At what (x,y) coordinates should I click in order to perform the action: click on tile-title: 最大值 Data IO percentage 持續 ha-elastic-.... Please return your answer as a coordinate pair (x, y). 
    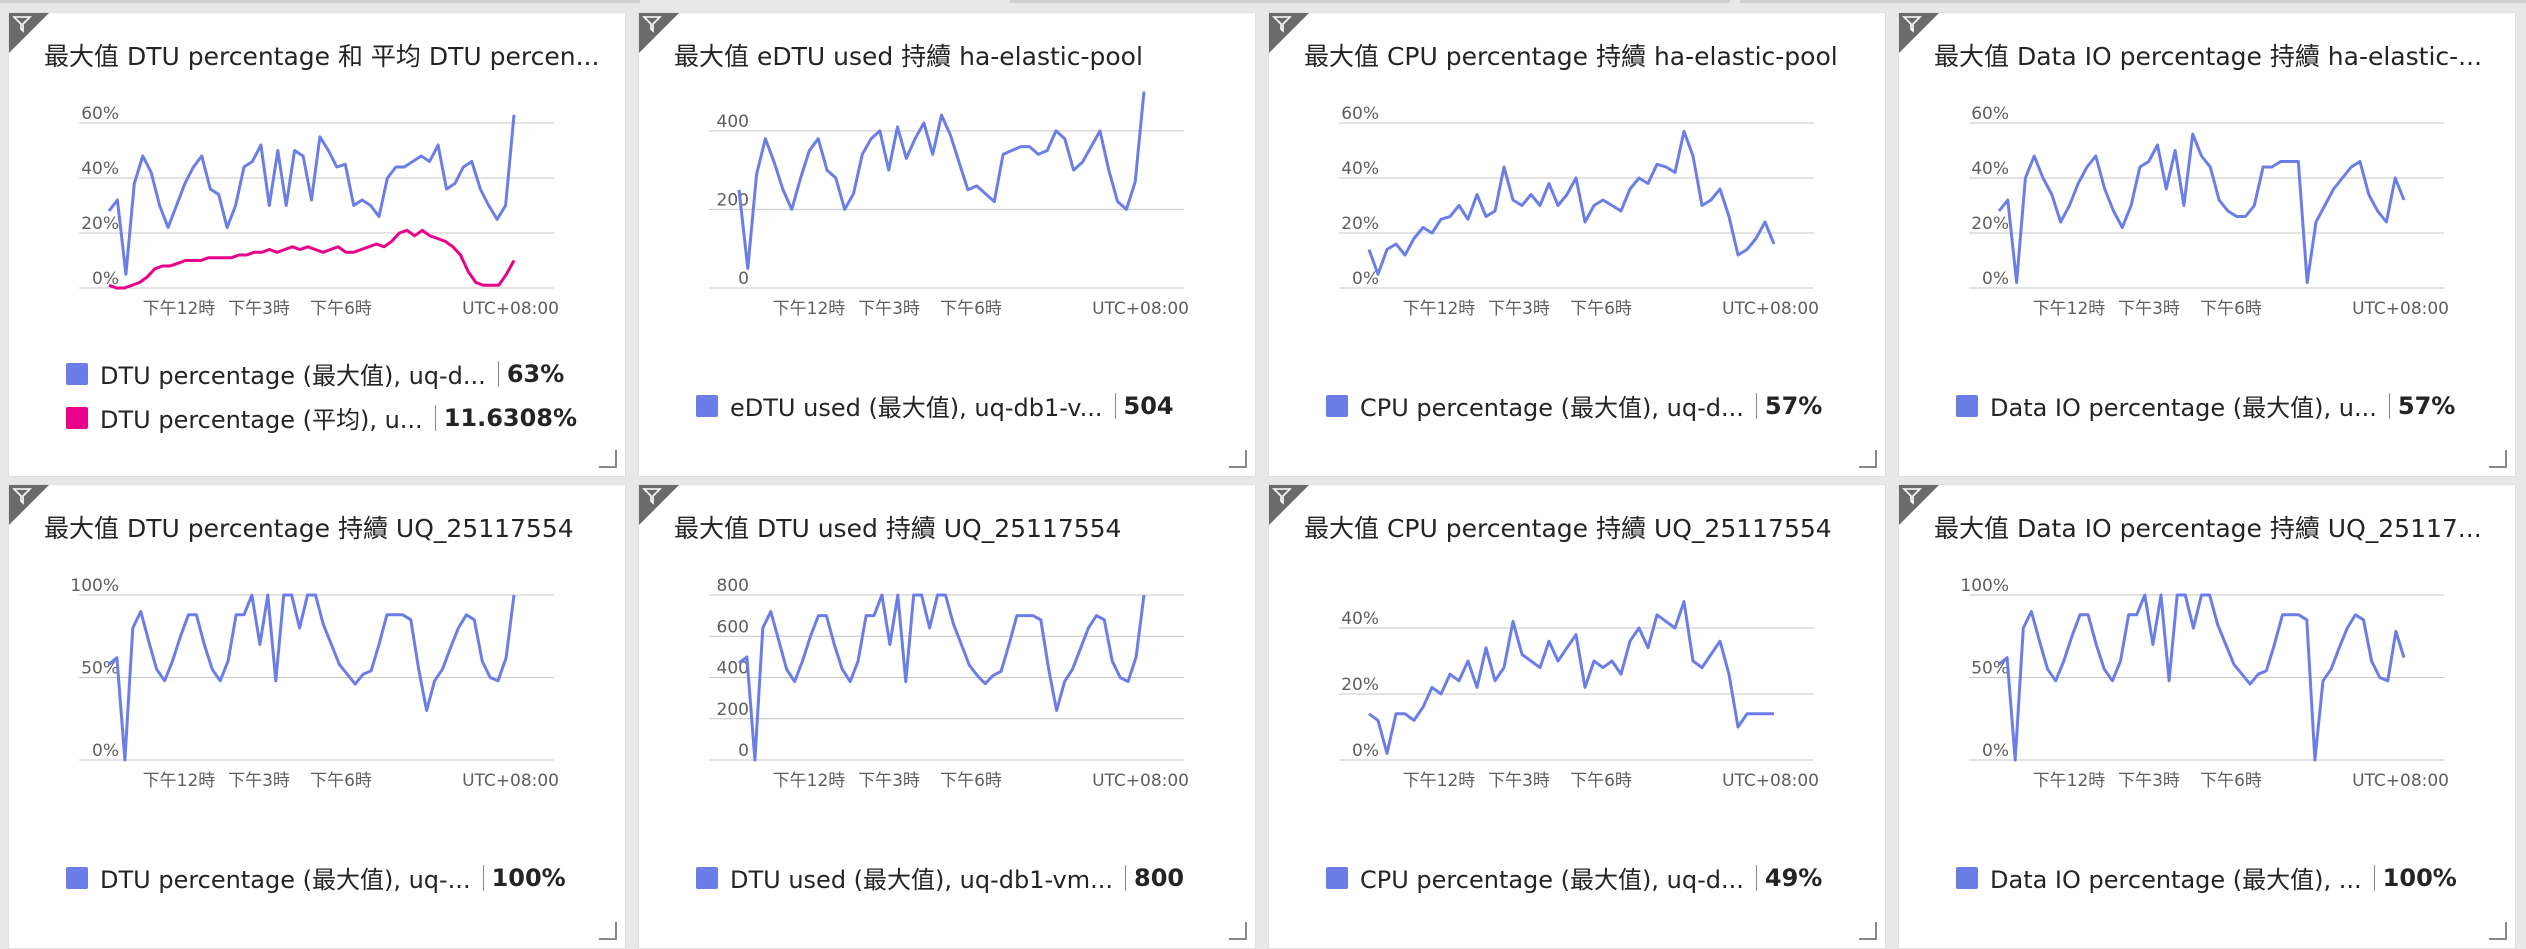
    Looking at the image, I should click on (2208, 56).